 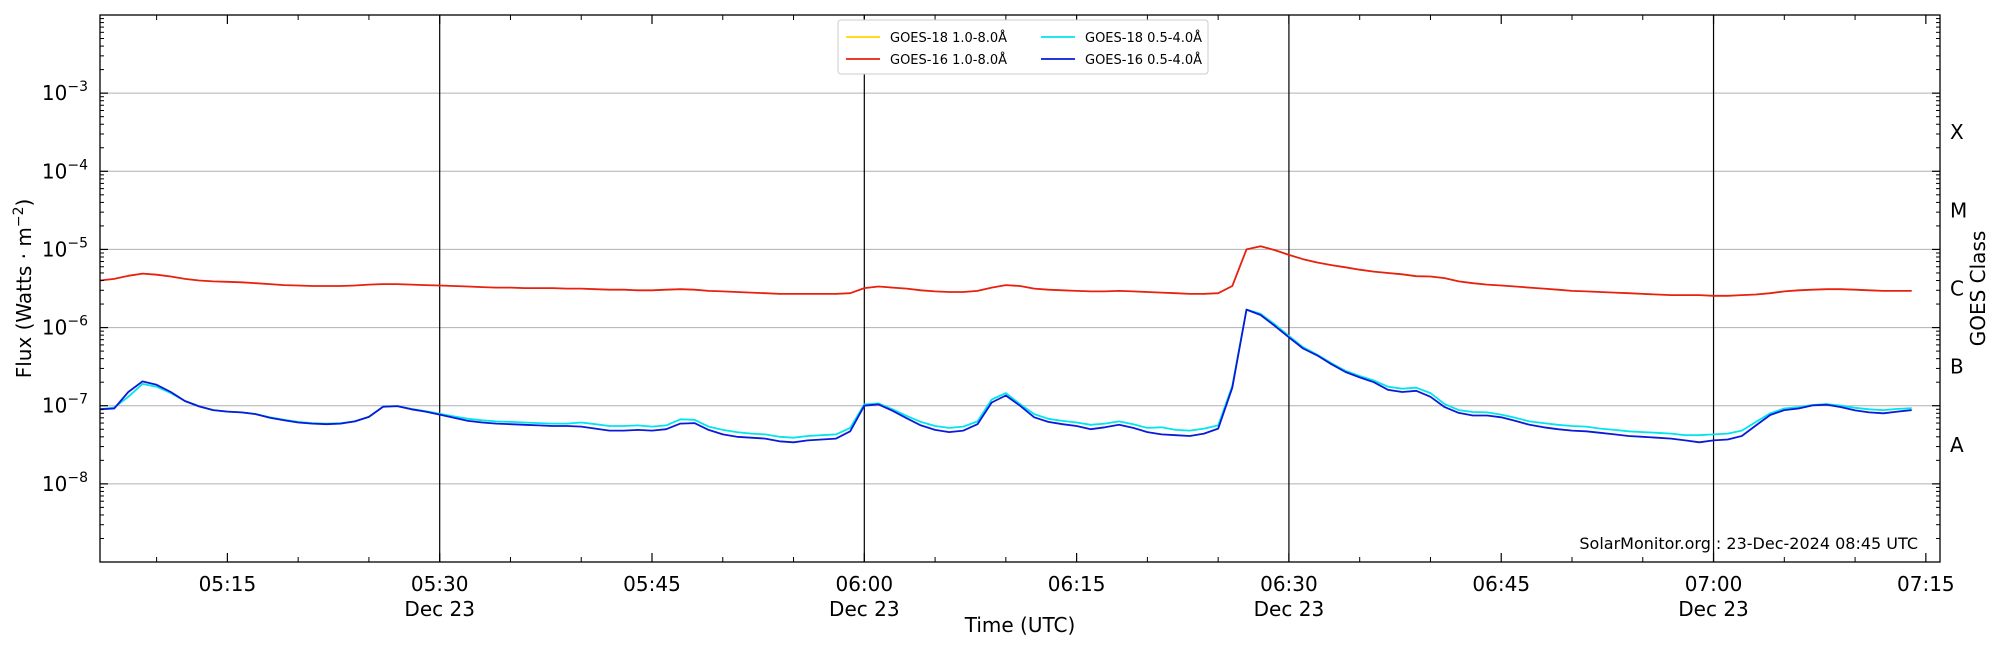 What do you see at coordinates (439, 609) in the screenshot?
I see `x-tick-date-1: Dec 23` at bounding box center [439, 609].